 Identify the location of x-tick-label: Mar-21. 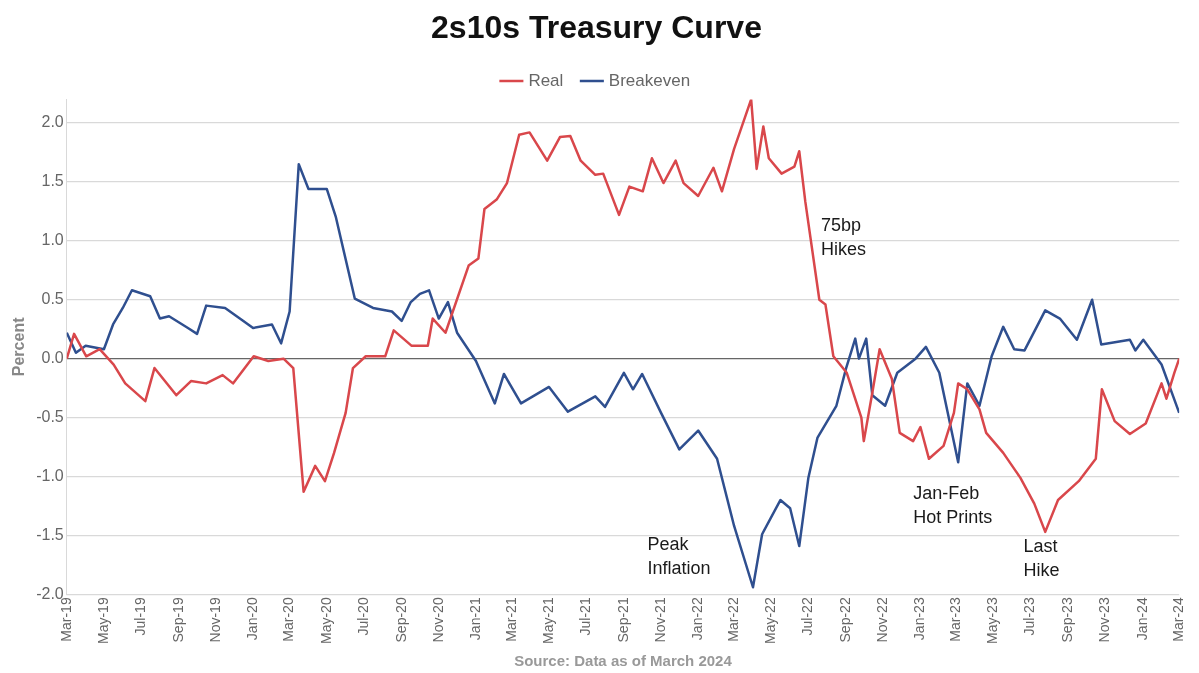
(510, 619).